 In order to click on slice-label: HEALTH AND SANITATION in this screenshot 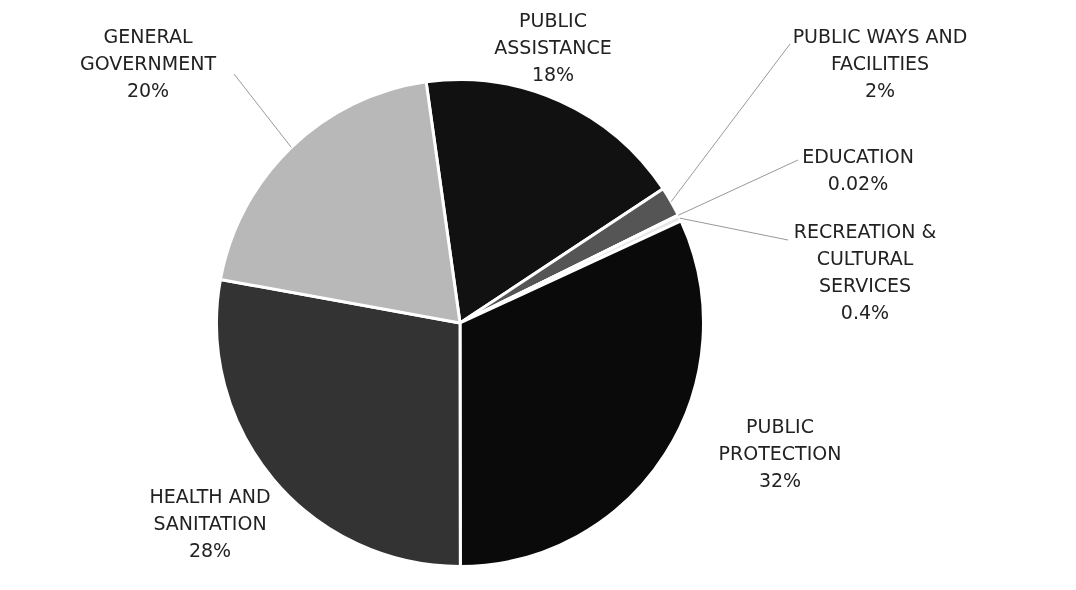, I will do `click(210, 509)`.